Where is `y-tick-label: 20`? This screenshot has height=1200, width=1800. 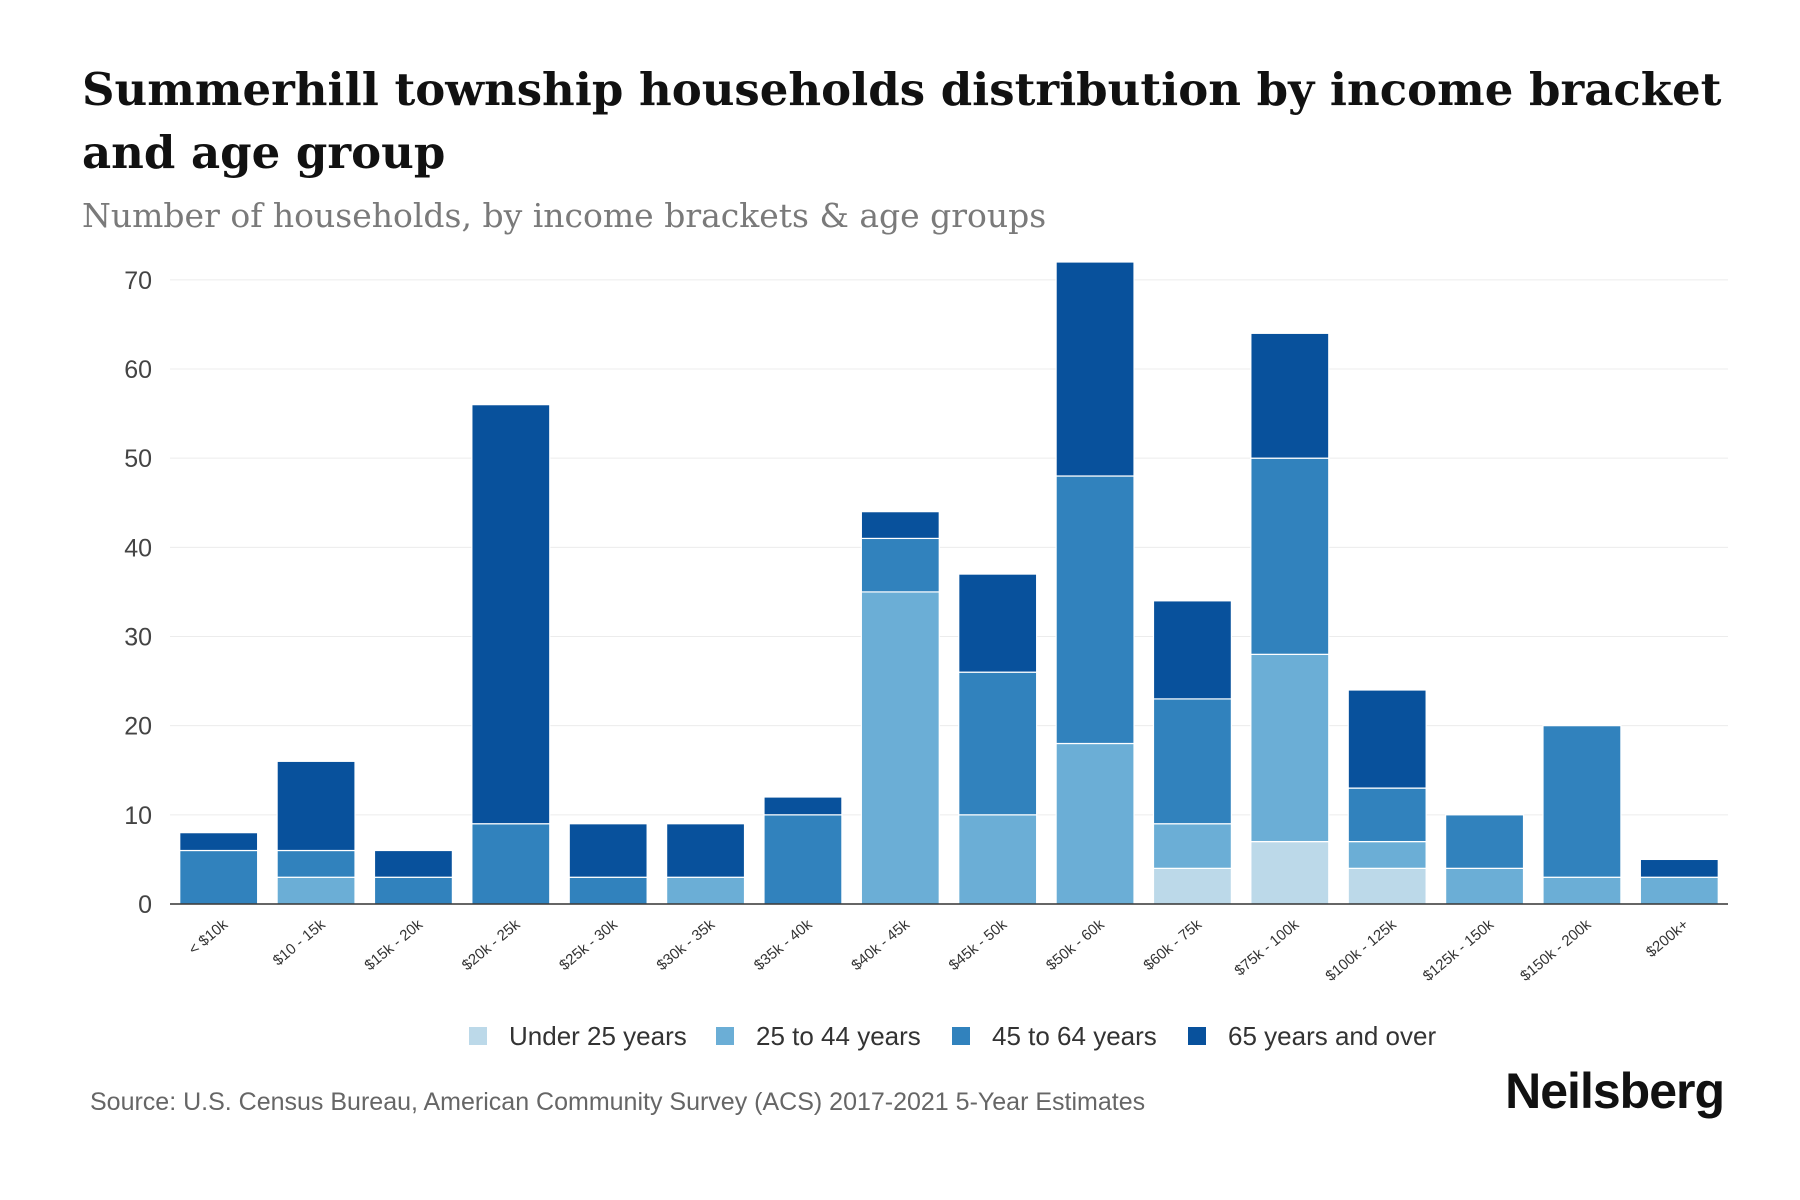
y-tick-label: 20 is located at coordinates (138, 727).